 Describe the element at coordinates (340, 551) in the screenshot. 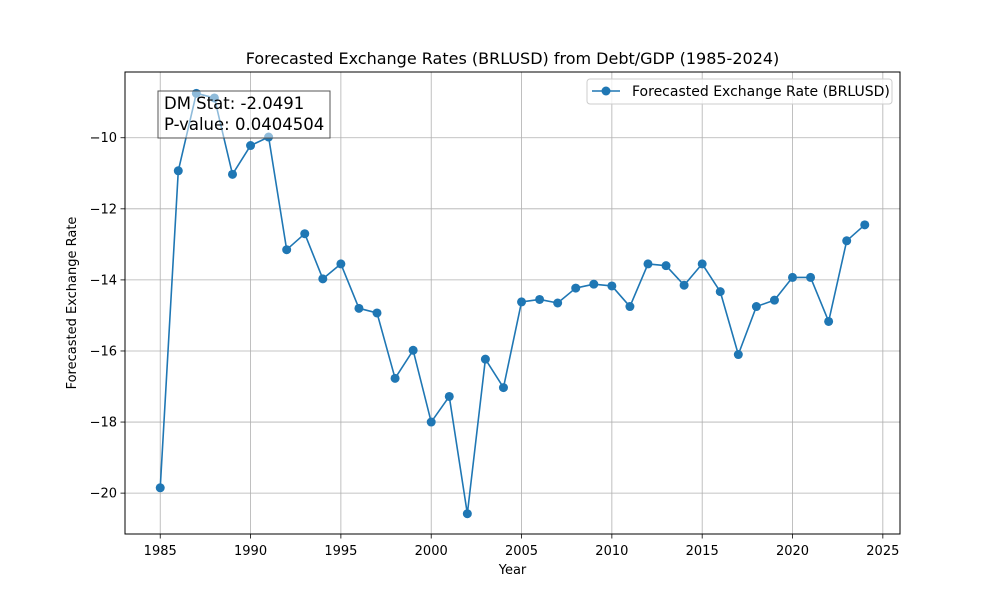

I see `x-tick-label: 1995` at that location.